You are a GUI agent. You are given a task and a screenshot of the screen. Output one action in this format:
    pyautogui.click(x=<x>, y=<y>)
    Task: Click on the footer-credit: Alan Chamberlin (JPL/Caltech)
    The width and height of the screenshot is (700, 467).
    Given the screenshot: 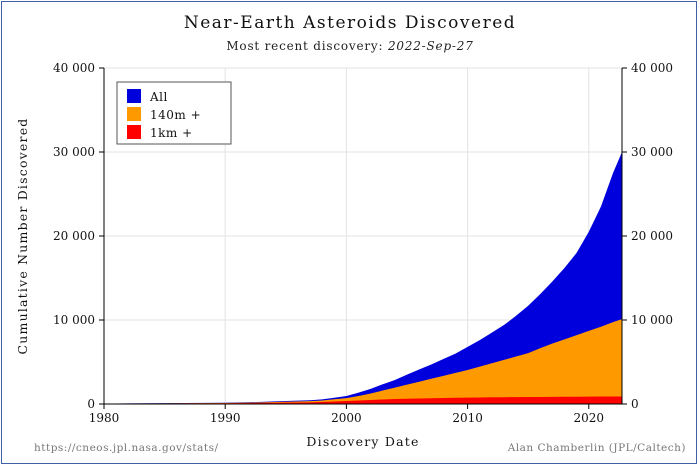 What is the action you would take?
    pyautogui.click(x=596, y=448)
    